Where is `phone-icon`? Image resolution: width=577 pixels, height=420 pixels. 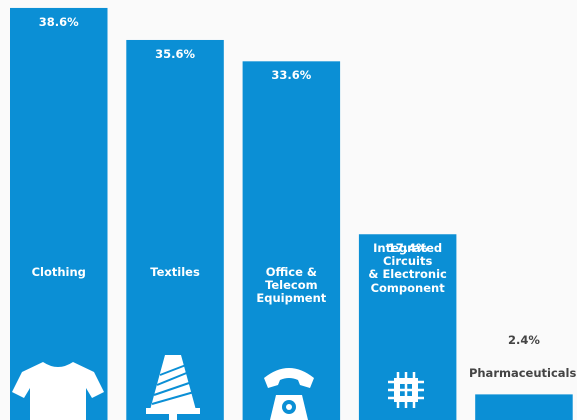
phone-icon is located at coordinates (289, 394).